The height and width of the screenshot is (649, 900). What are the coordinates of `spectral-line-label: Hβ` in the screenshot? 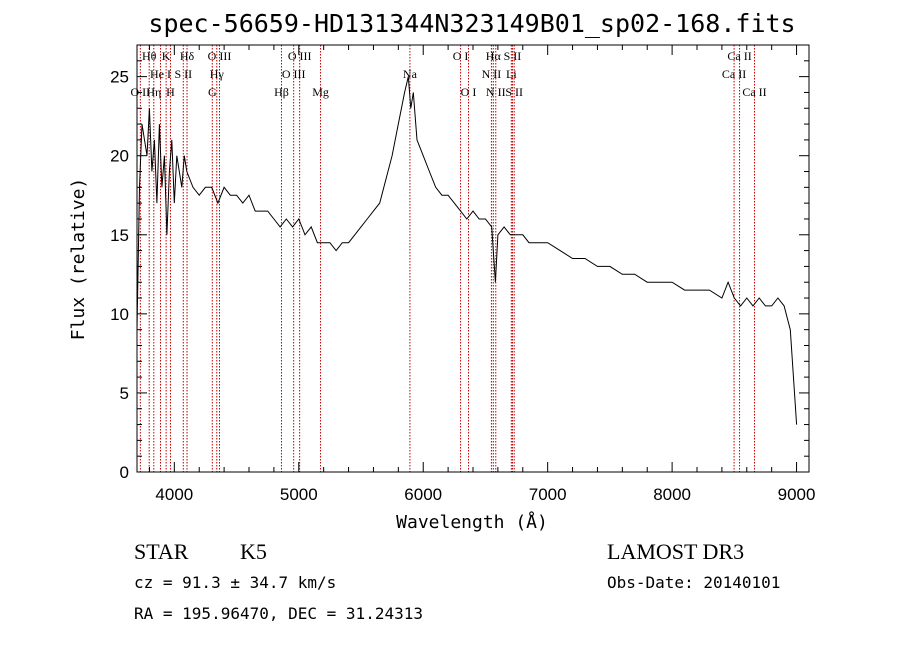 It's located at (281, 92).